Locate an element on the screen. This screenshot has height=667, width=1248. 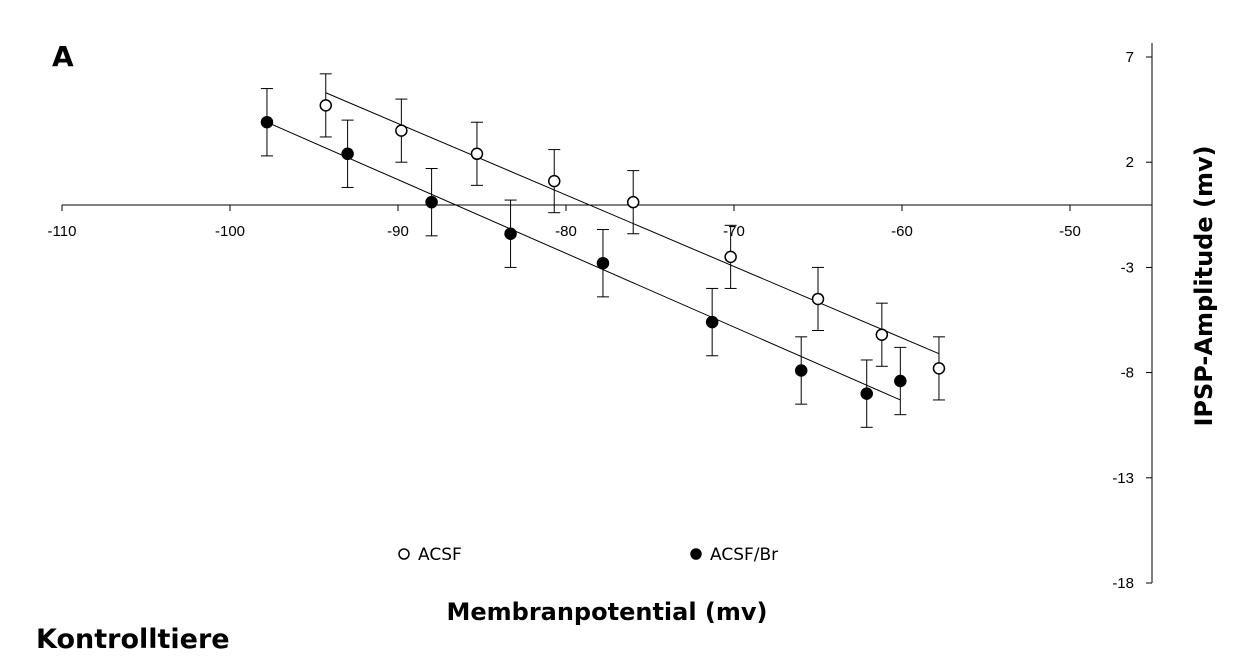
y-tick-label: 2 is located at coordinates (1130, 162).